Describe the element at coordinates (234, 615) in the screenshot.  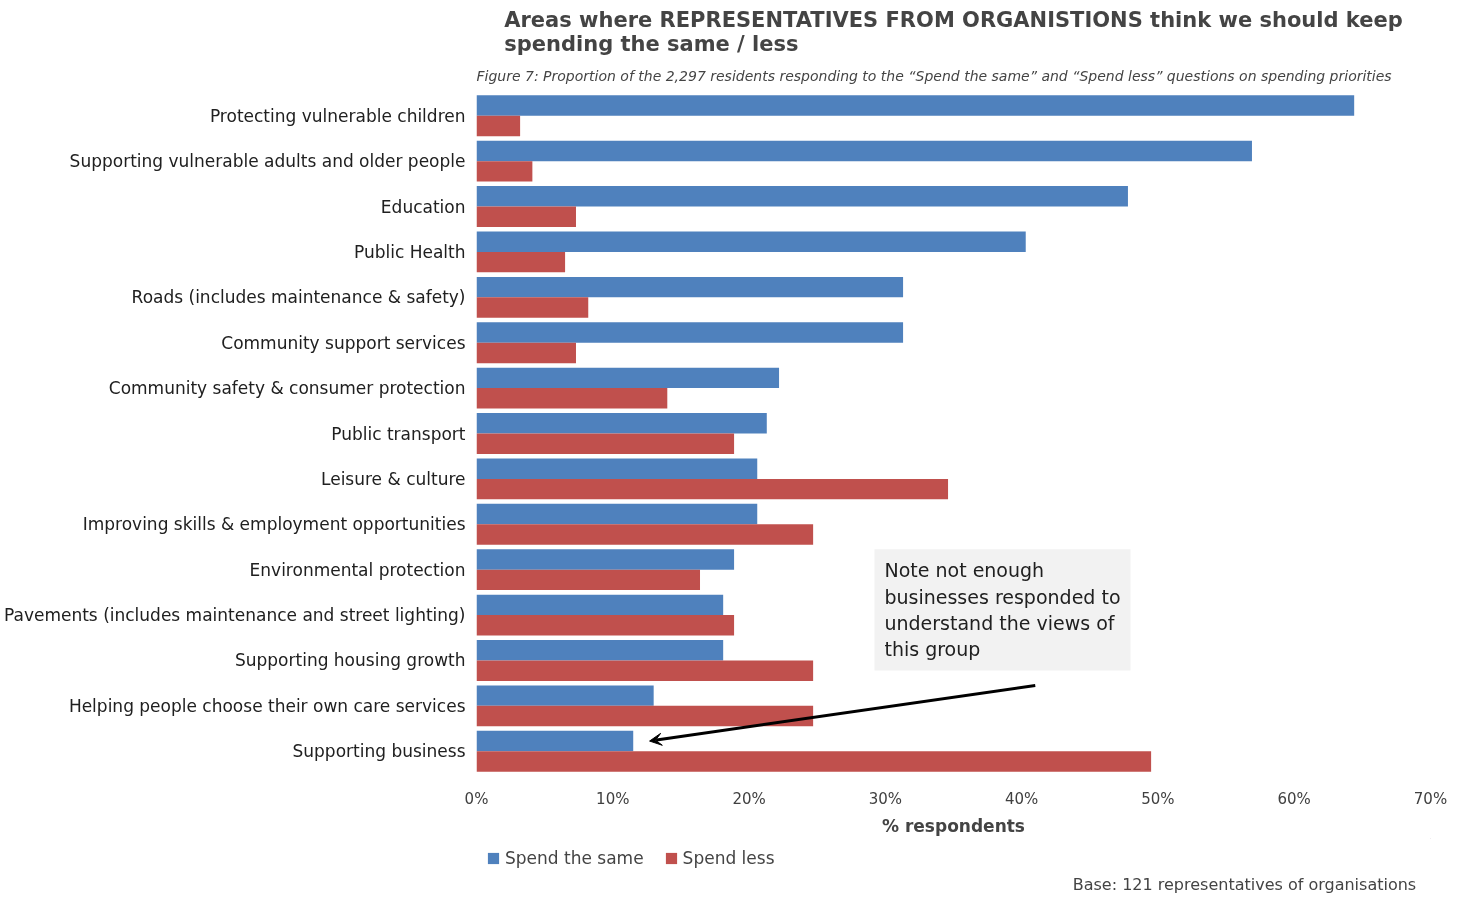
I see `y-tick-label: Pavements (includes maintenance and street lighting)` at that location.